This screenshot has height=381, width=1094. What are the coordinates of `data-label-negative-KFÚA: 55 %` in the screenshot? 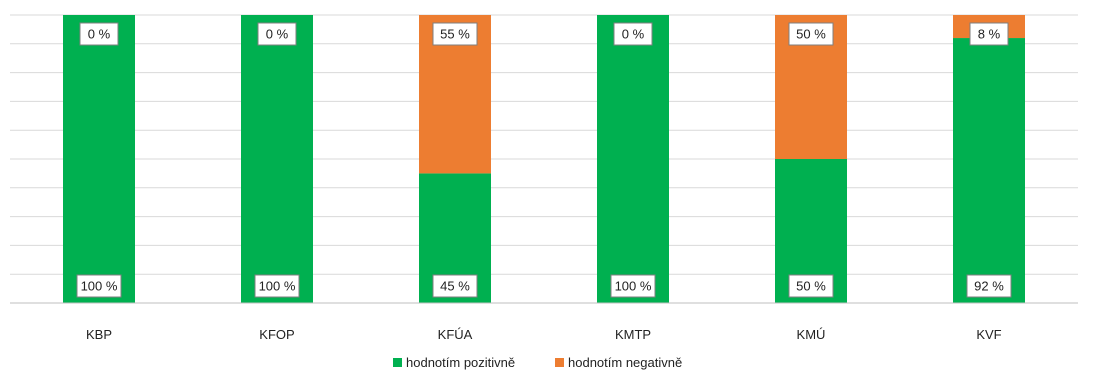 It's located at (455, 34).